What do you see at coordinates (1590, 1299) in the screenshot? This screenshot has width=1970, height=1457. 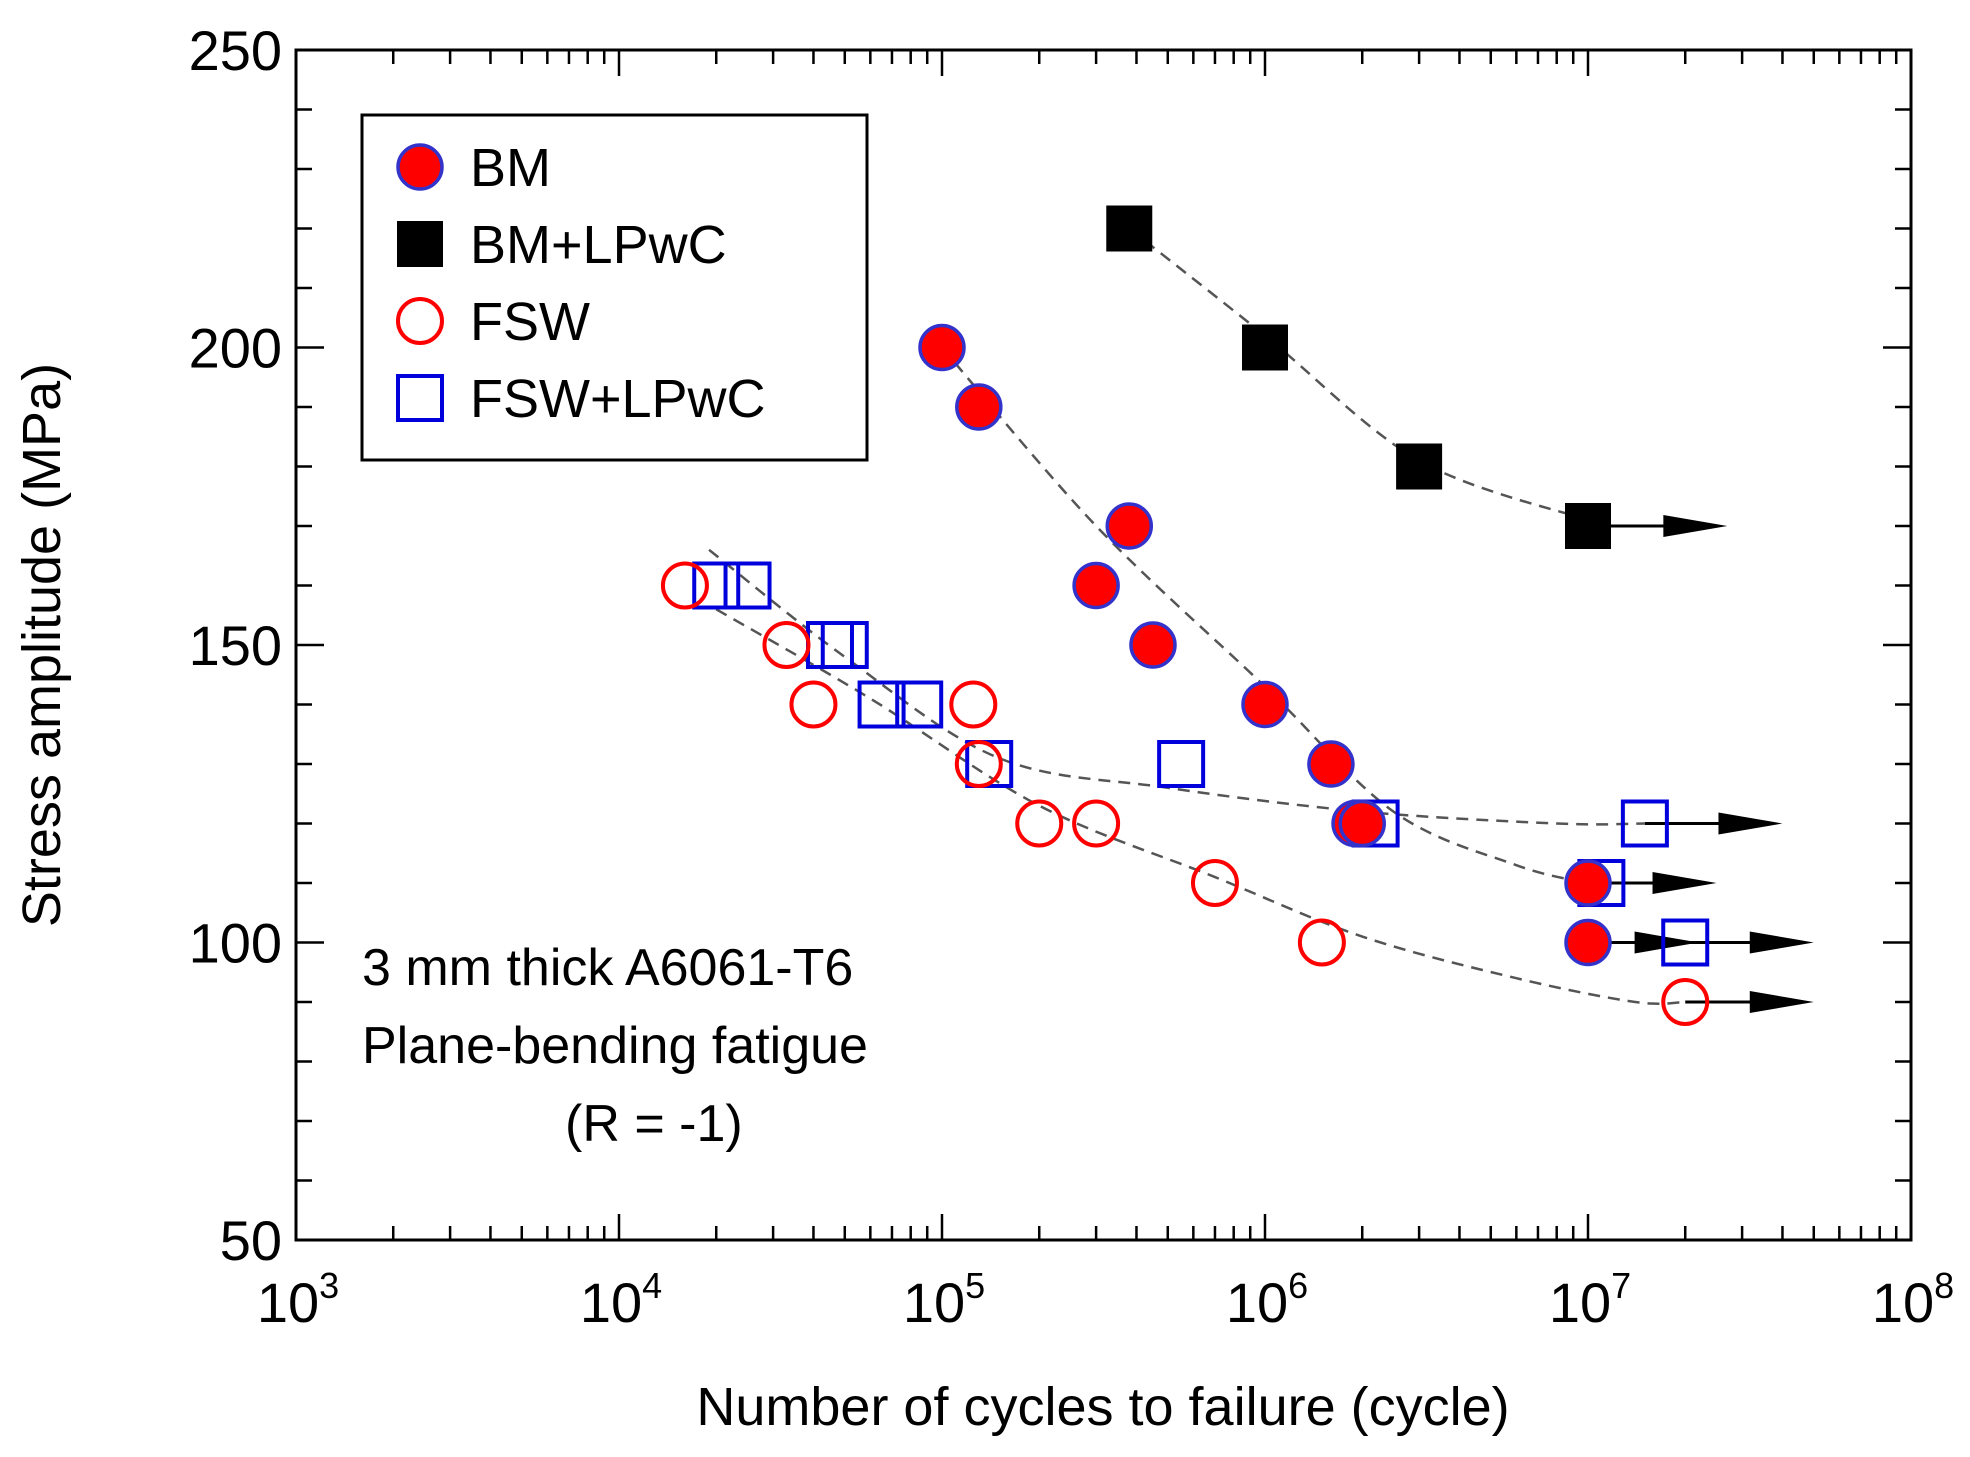 I see `x-tick-label: 10⁷` at bounding box center [1590, 1299].